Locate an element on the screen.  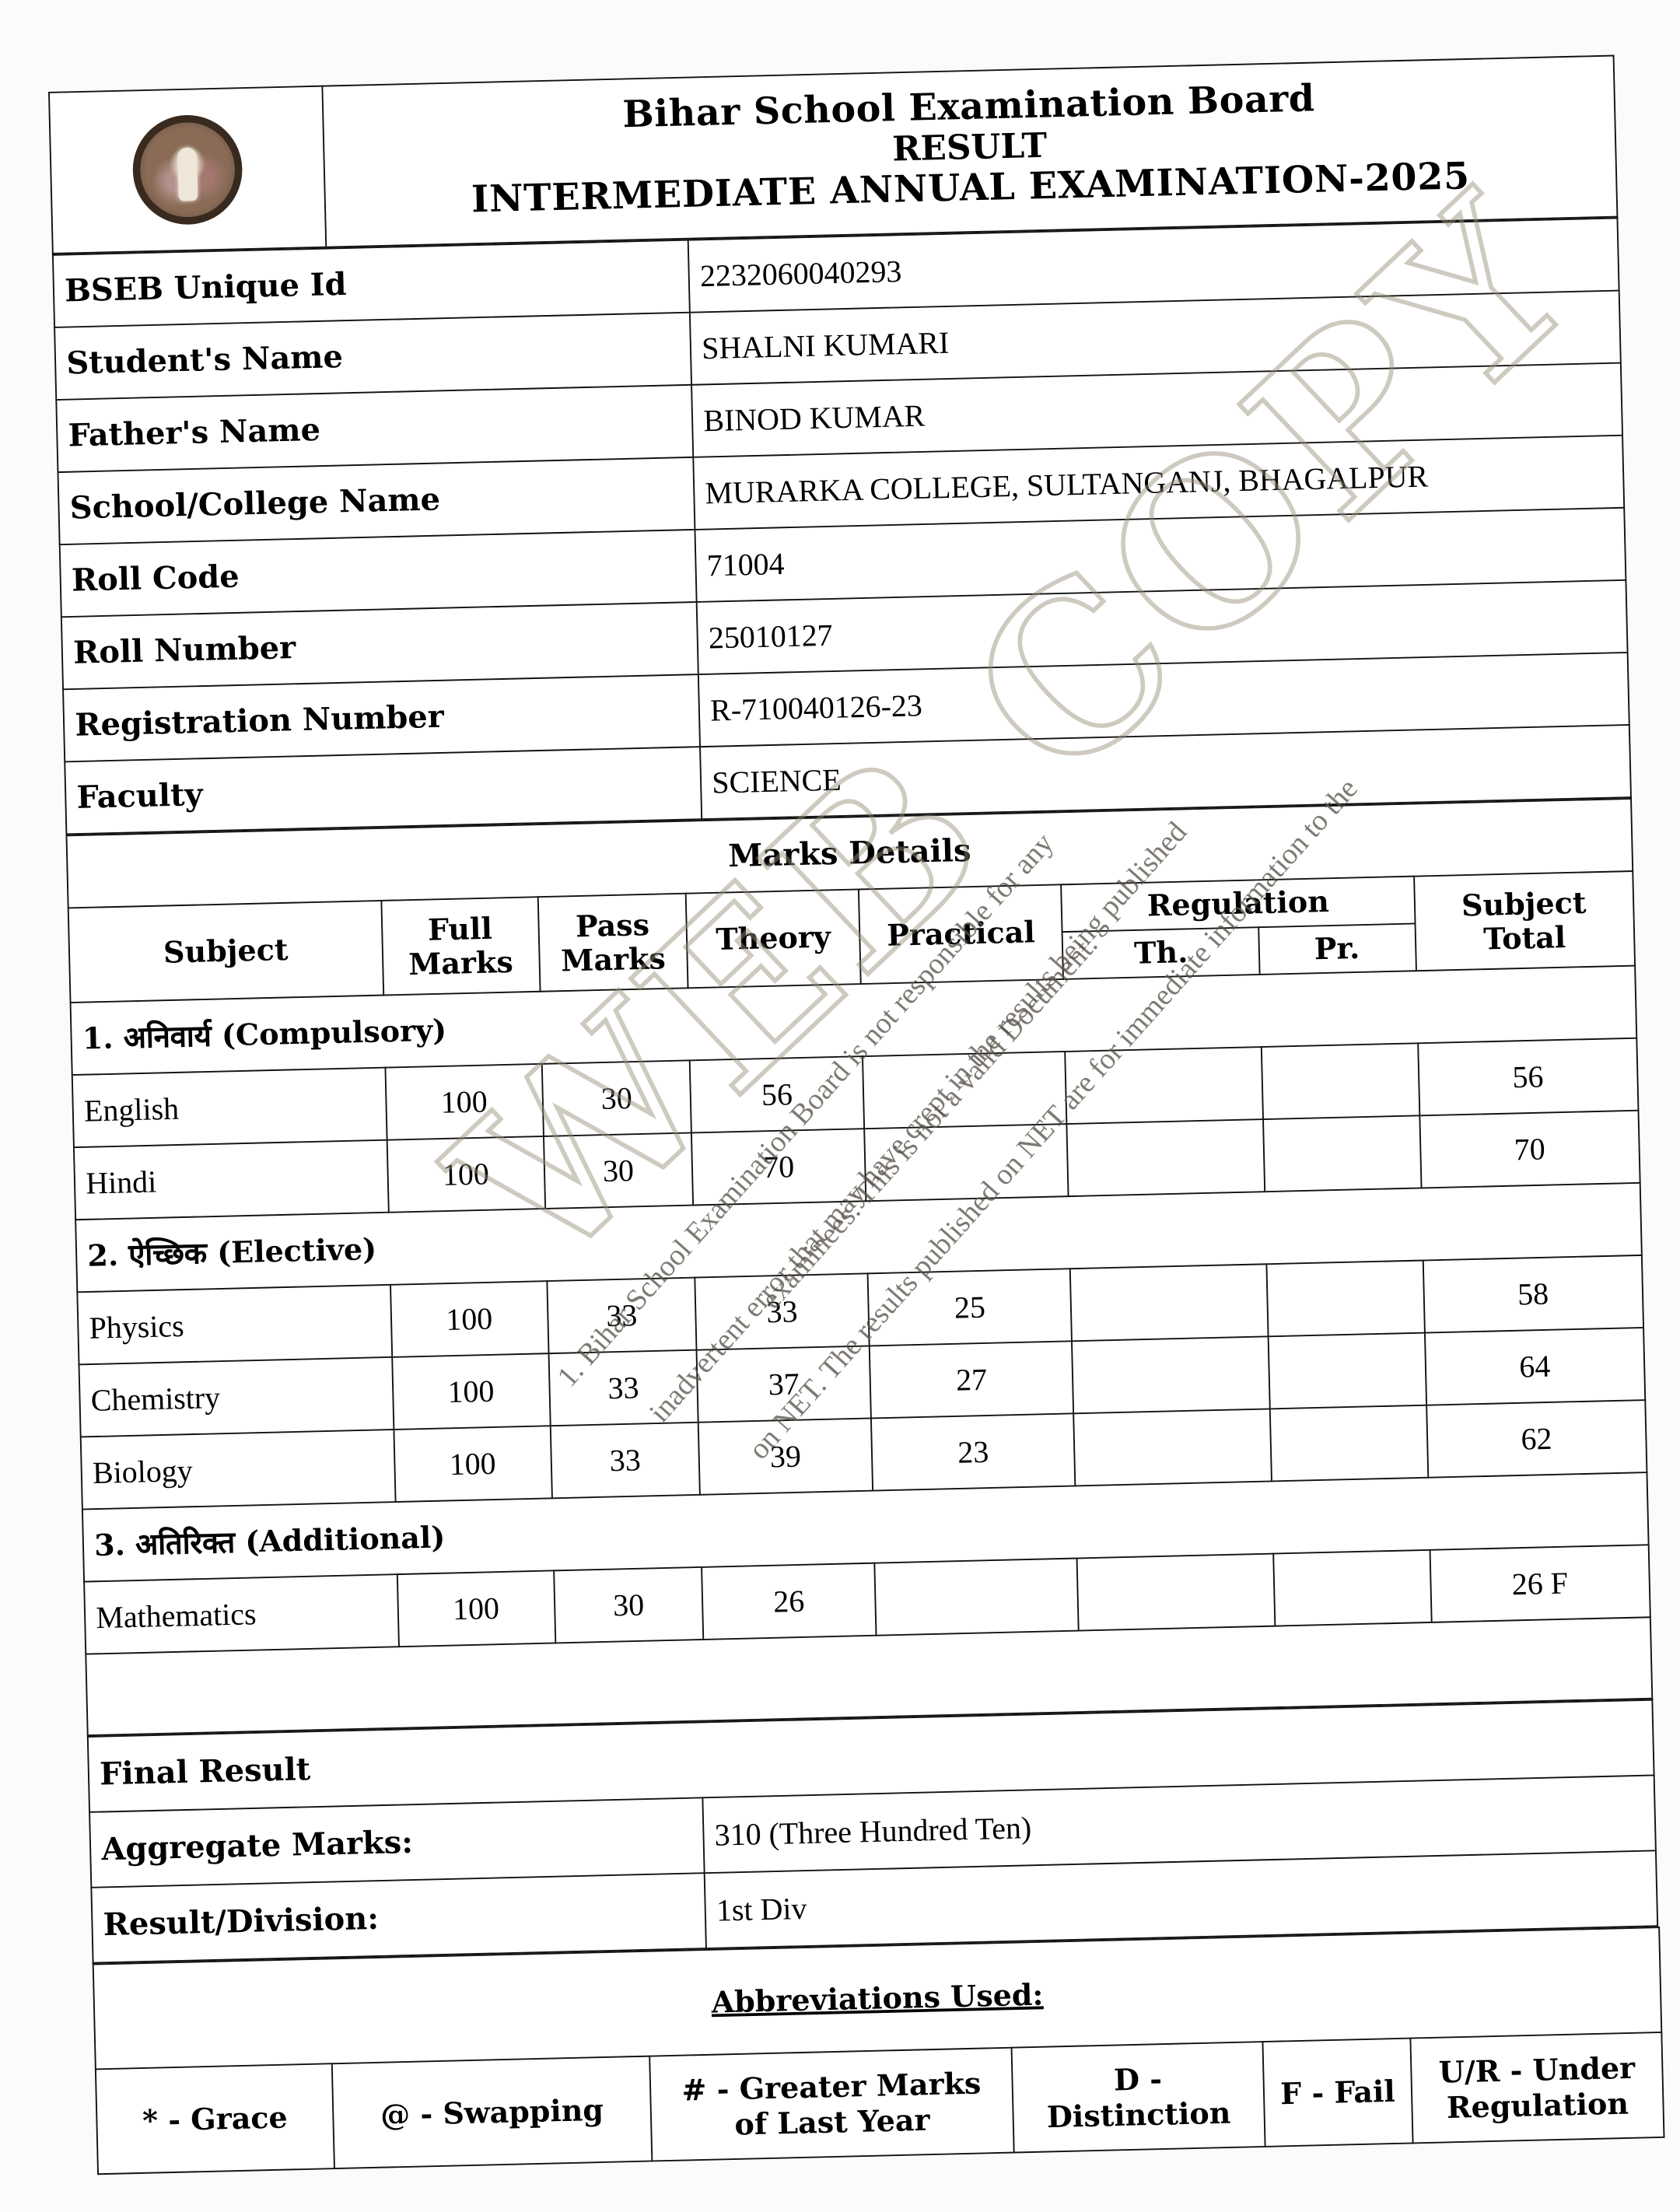
subject-name: Chemistry is located at coordinates (237, 1397).